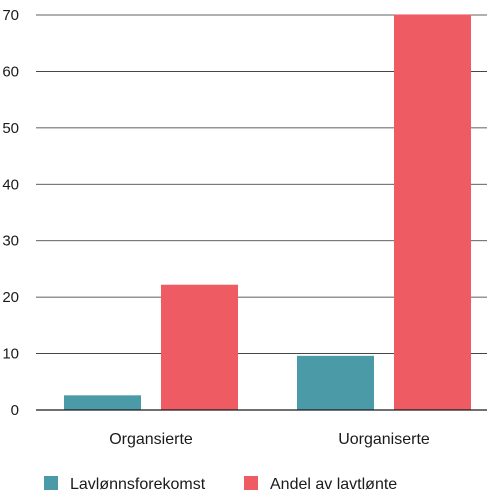 This screenshot has height=503, width=500. What do you see at coordinates (10, 184) in the screenshot?
I see `y-tick-label: 40` at bounding box center [10, 184].